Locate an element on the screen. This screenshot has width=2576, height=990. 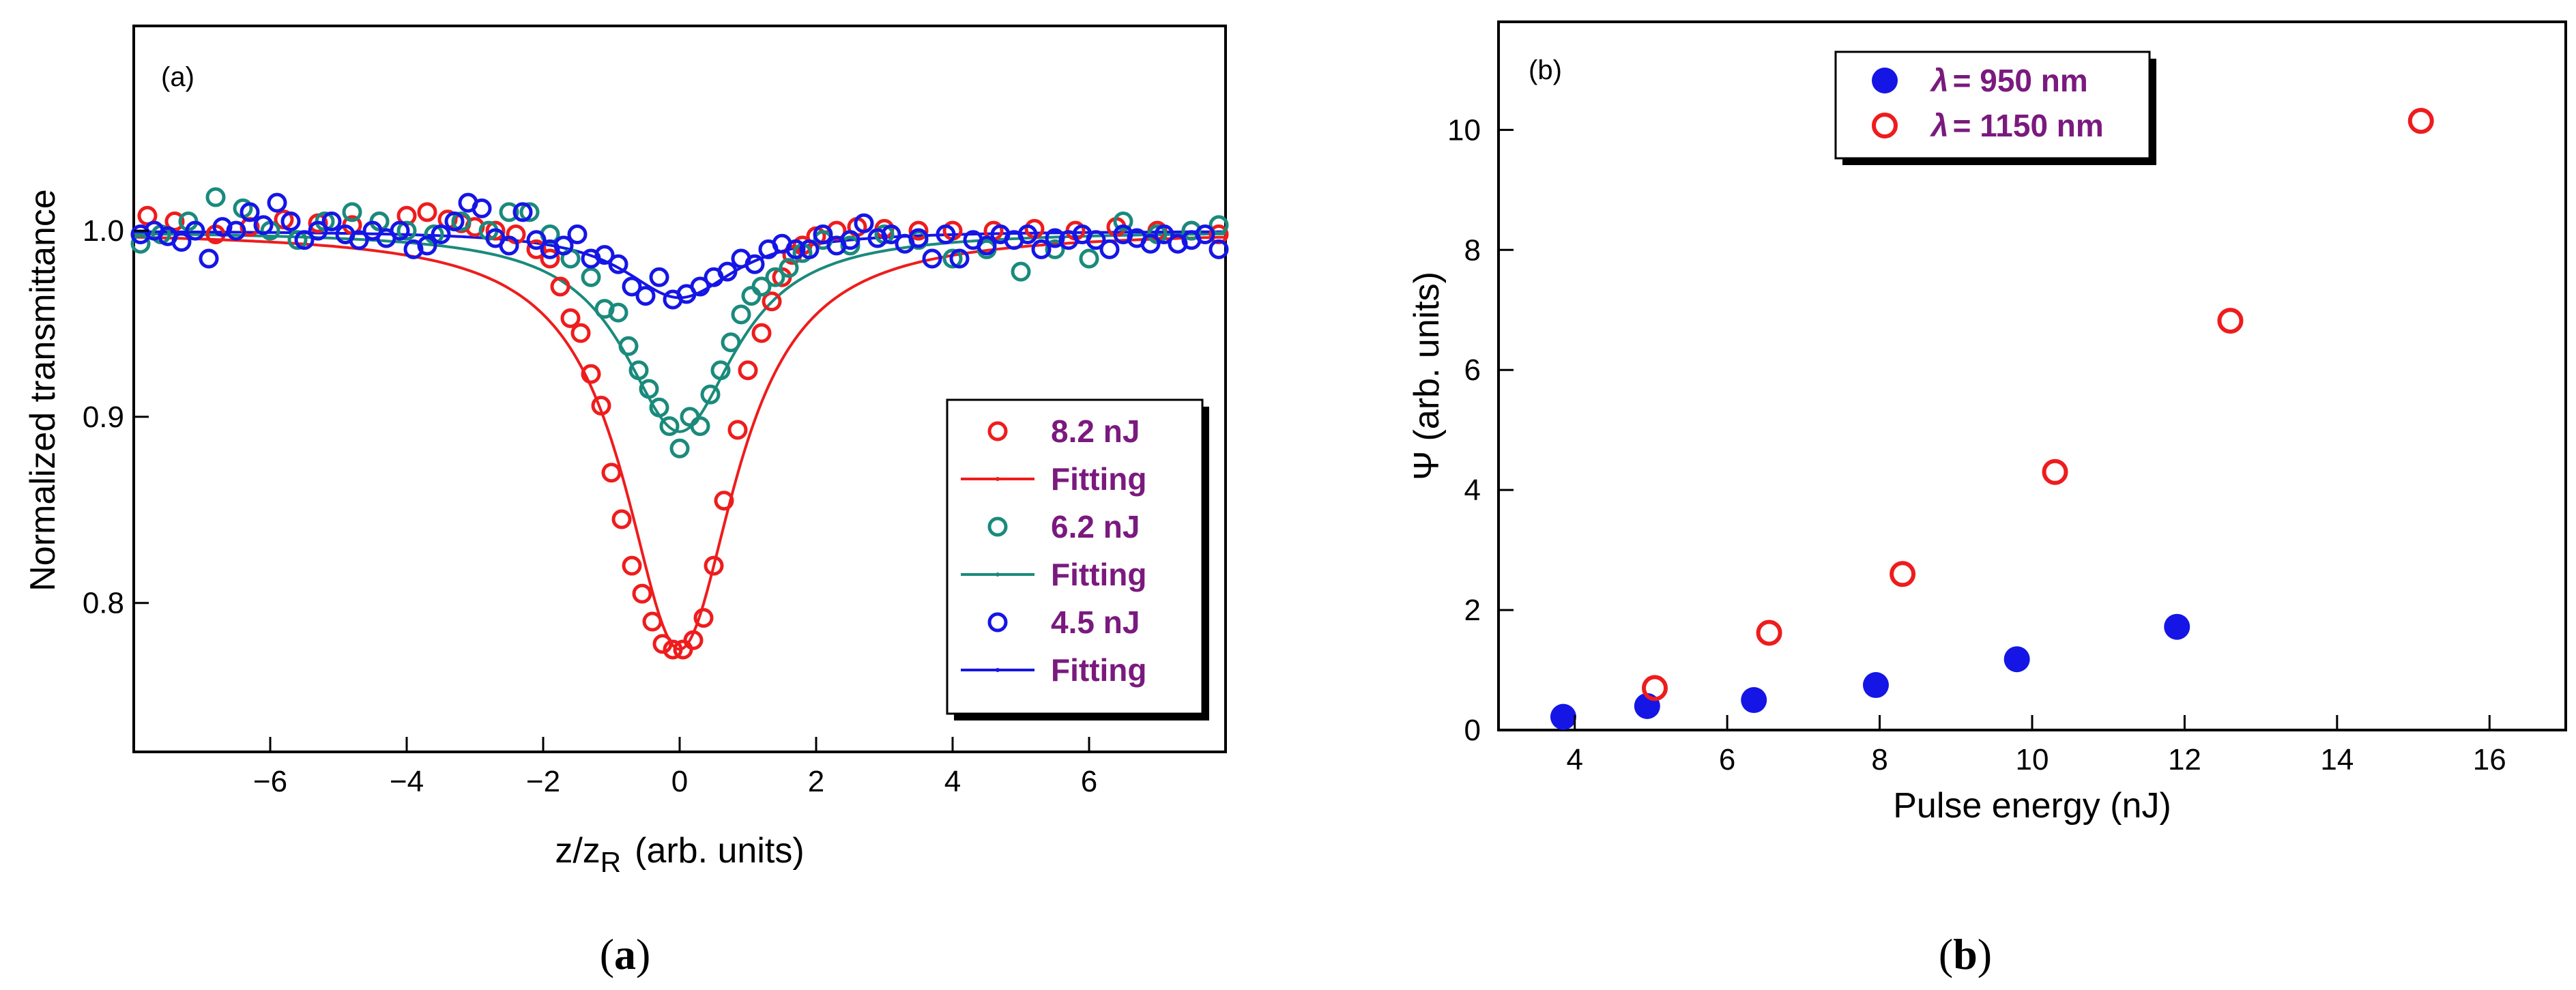
chart-a-legend: 8.2 nJ Fitting 6.2 nJ Fitting 4.5 nJ Fitting is located at coordinates (1077, 559).